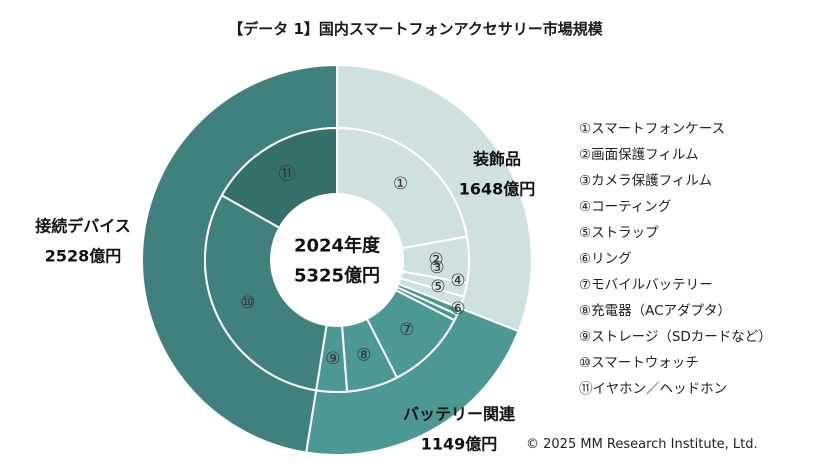 This screenshot has height=467, width=831. Describe the element at coordinates (286, 175) in the screenshot. I see `segment-marker: ⑪` at that location.